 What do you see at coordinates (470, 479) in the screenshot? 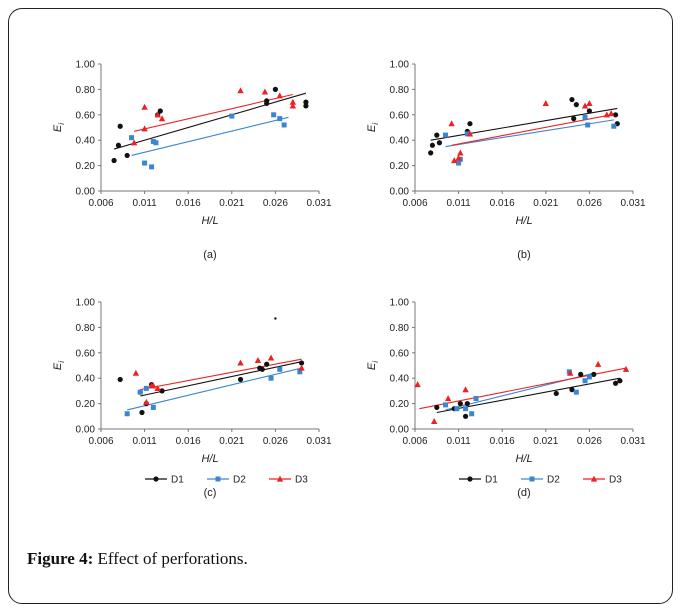
I see `legend-marker-d1` at bounding box center [470, 479].